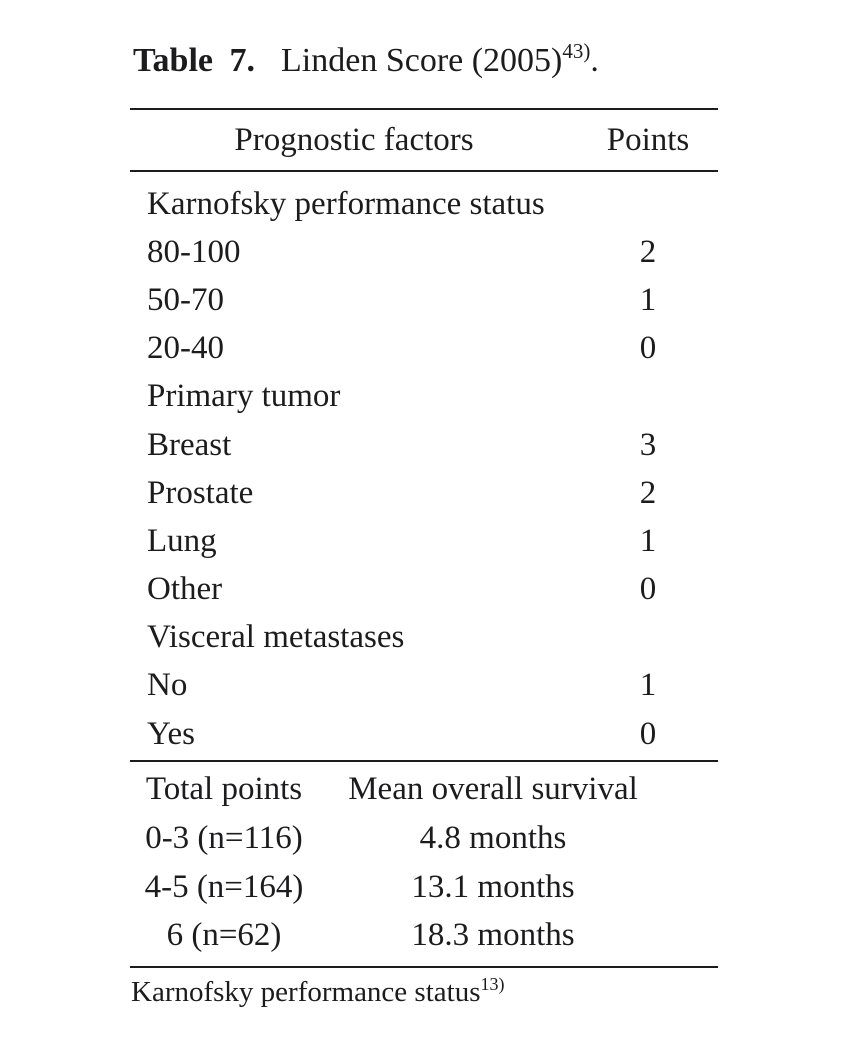 The width and height of the screenshot is (841, 1048). Describe the element at coordinates (422, 60) in the screenshot. I see `table-title: Linden Score (2005)` at that location.